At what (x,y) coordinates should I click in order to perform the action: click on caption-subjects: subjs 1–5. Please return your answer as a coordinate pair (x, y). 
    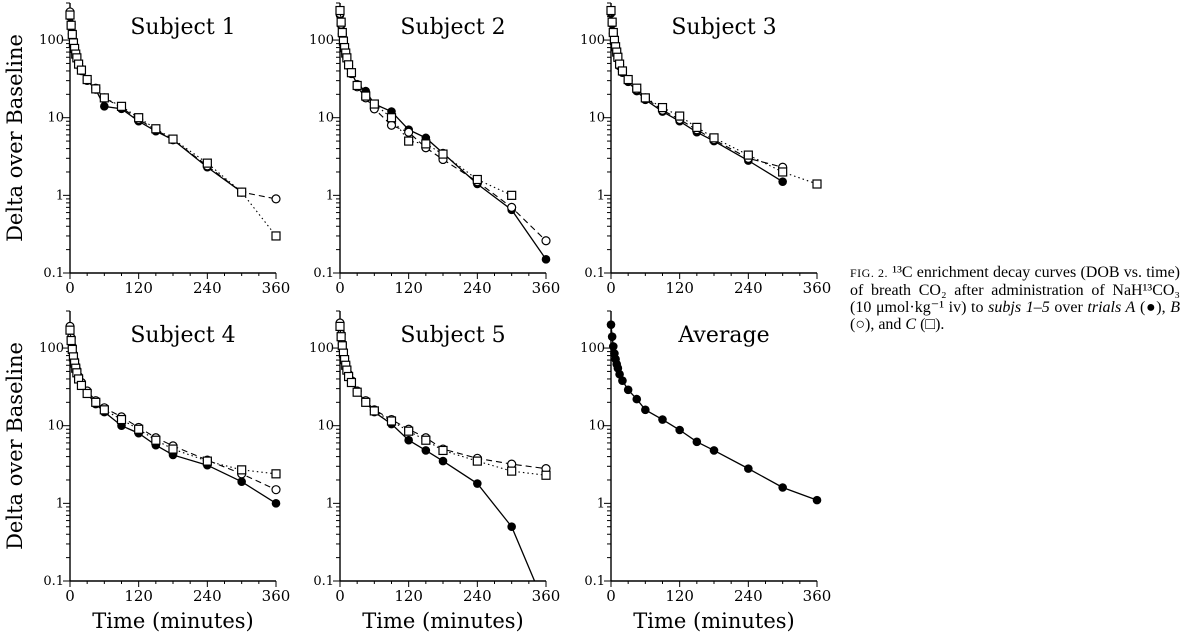
    Looking at the image, I should click on (1019, 307).